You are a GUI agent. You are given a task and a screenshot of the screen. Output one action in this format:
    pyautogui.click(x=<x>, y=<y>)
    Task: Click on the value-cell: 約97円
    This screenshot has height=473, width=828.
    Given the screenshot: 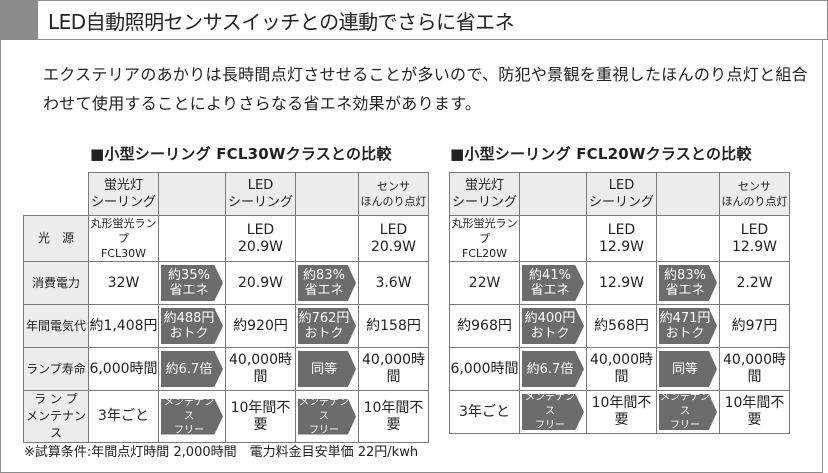 What is the action you would take?
    pyautogui.click(x=754, y=326)
    